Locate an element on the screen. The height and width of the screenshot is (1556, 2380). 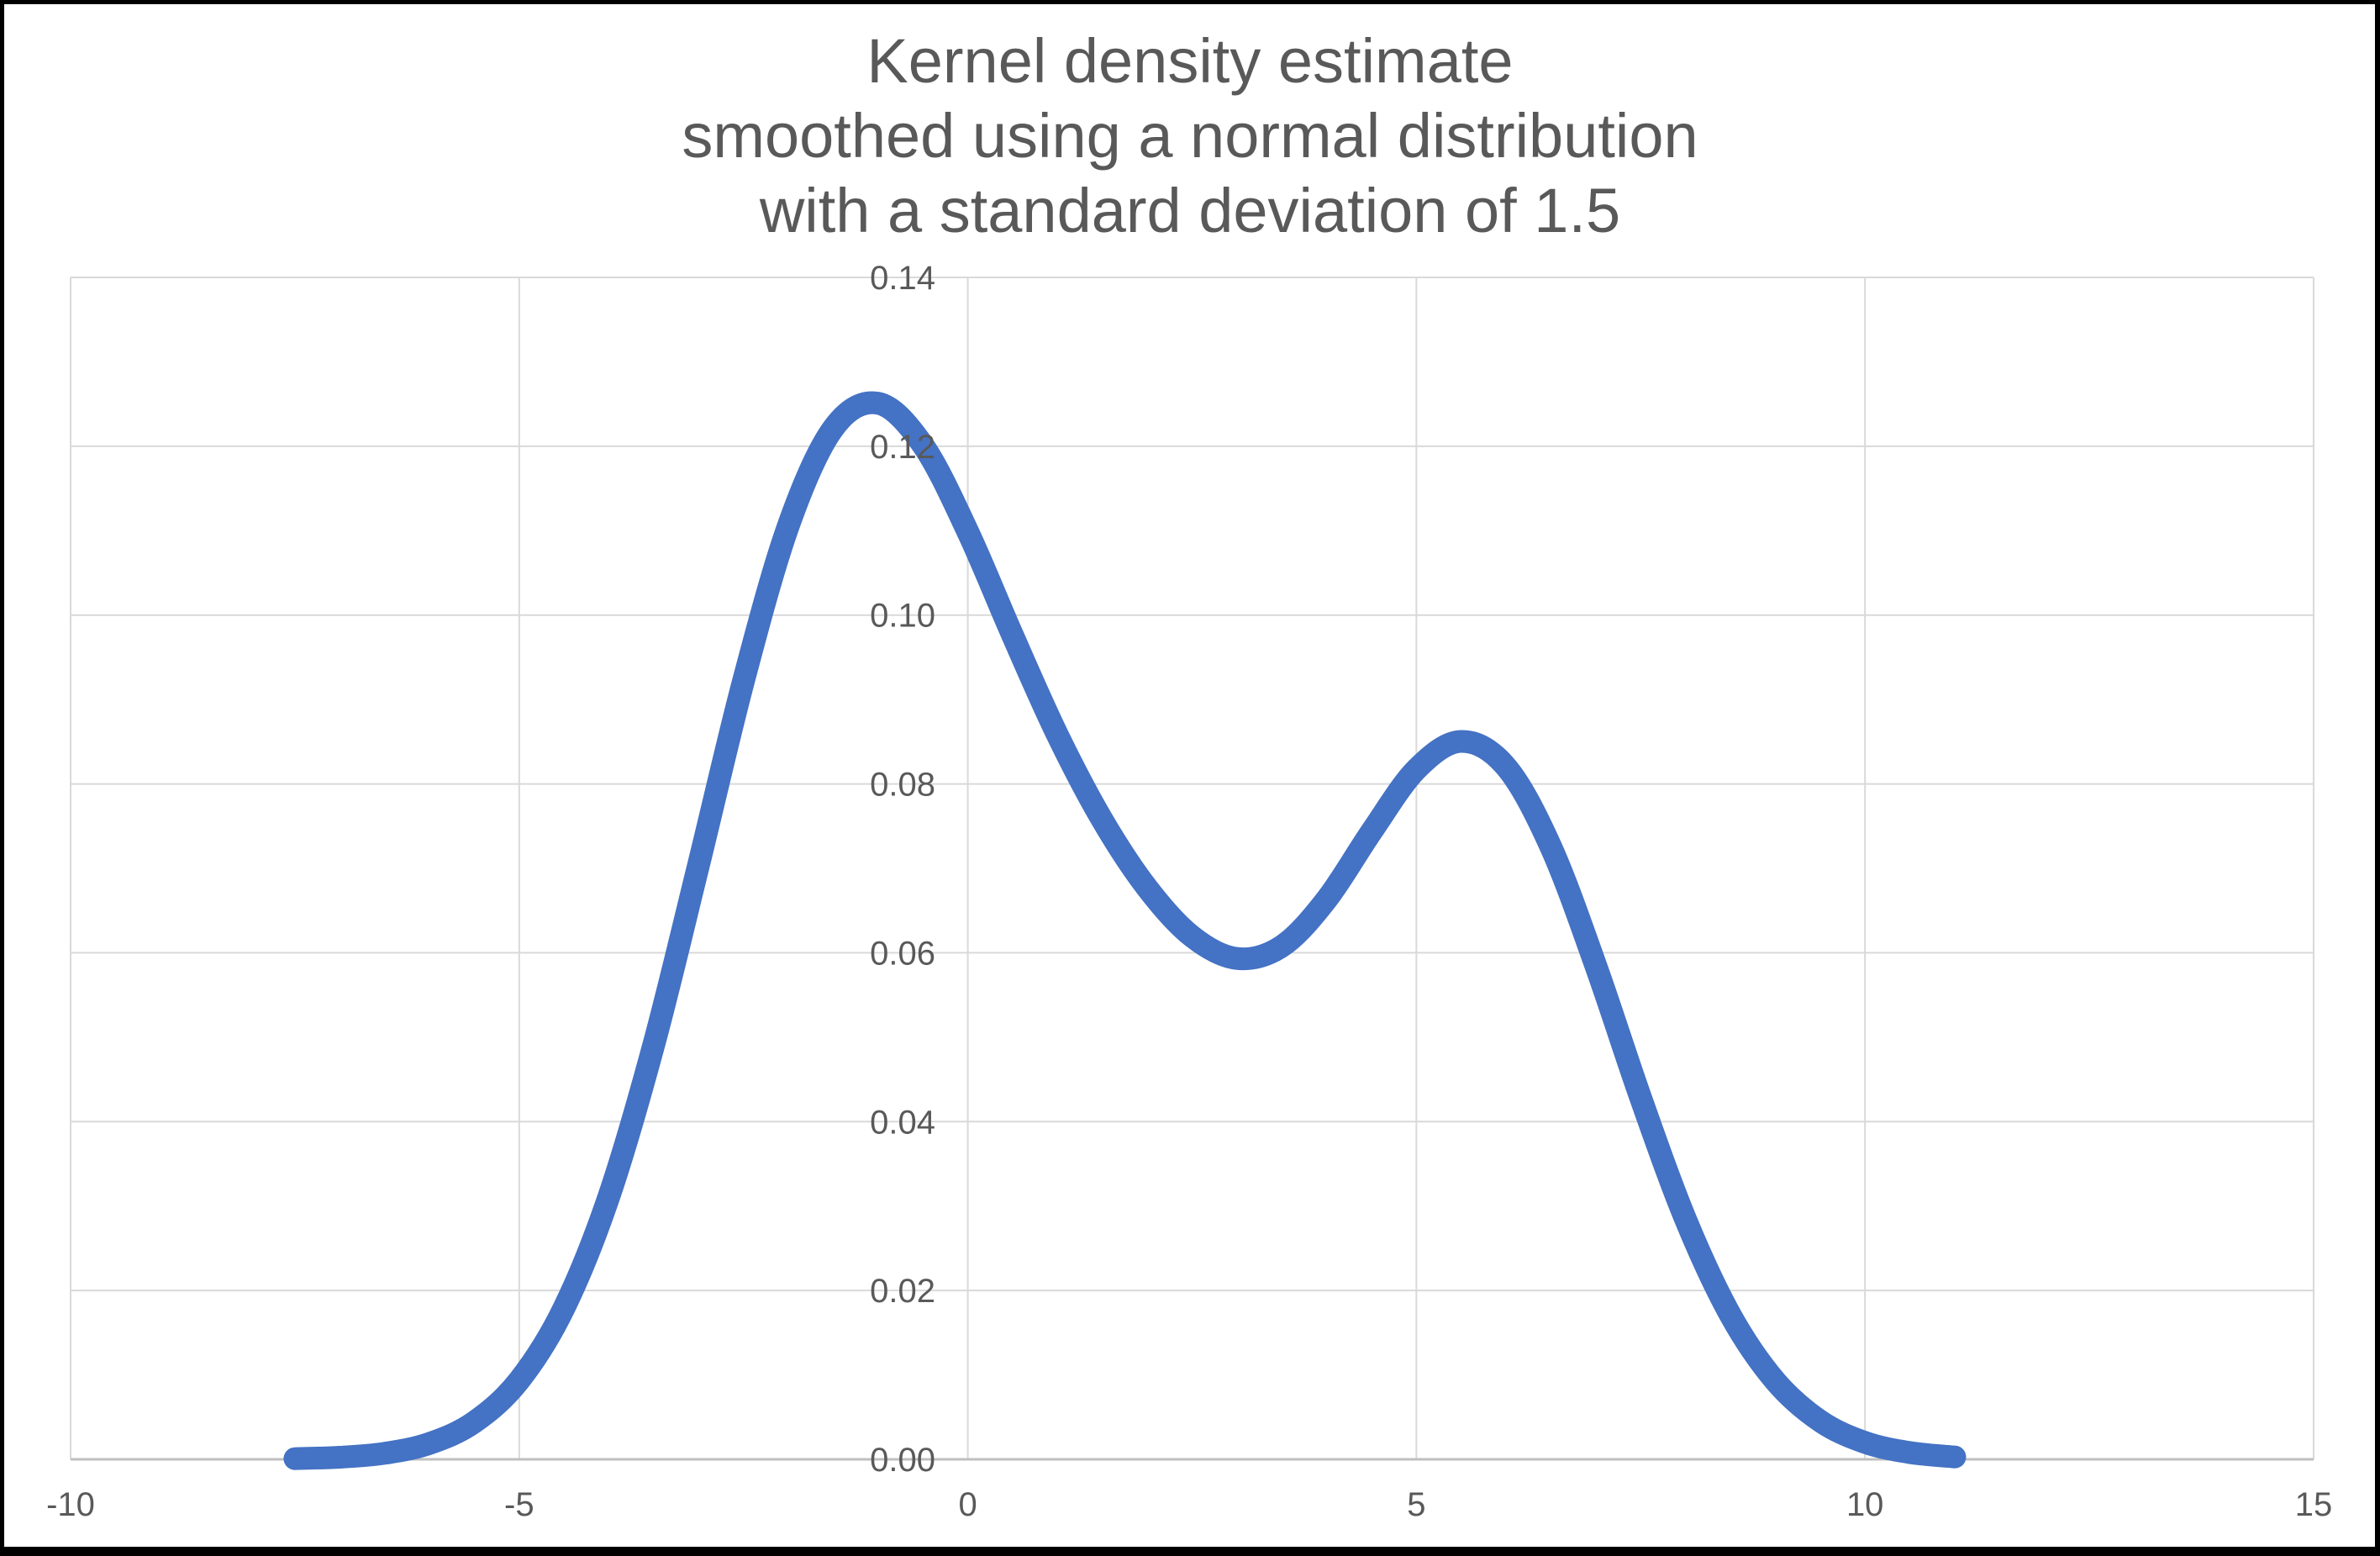
x-tick-label: -5 is located at coordinates (519, 1504).